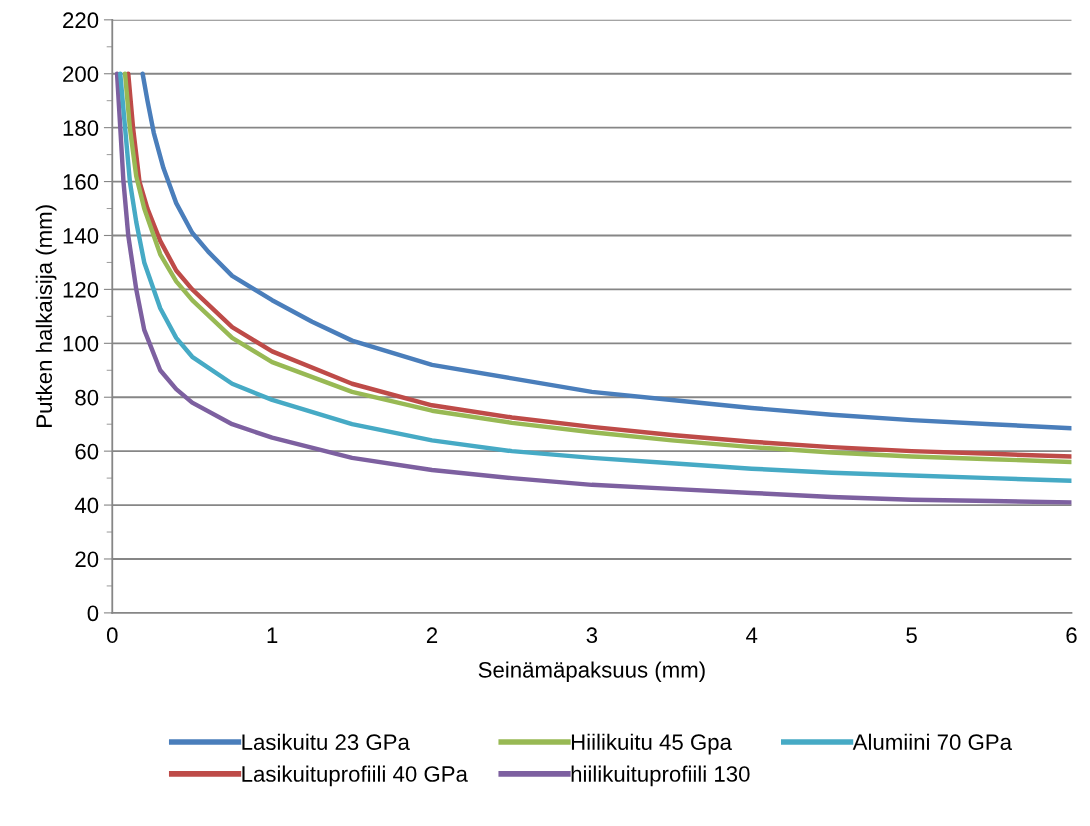  Describe the element at coordinates (81, 74) in the screenshot. I see `y-tick-label: 200` at that location.